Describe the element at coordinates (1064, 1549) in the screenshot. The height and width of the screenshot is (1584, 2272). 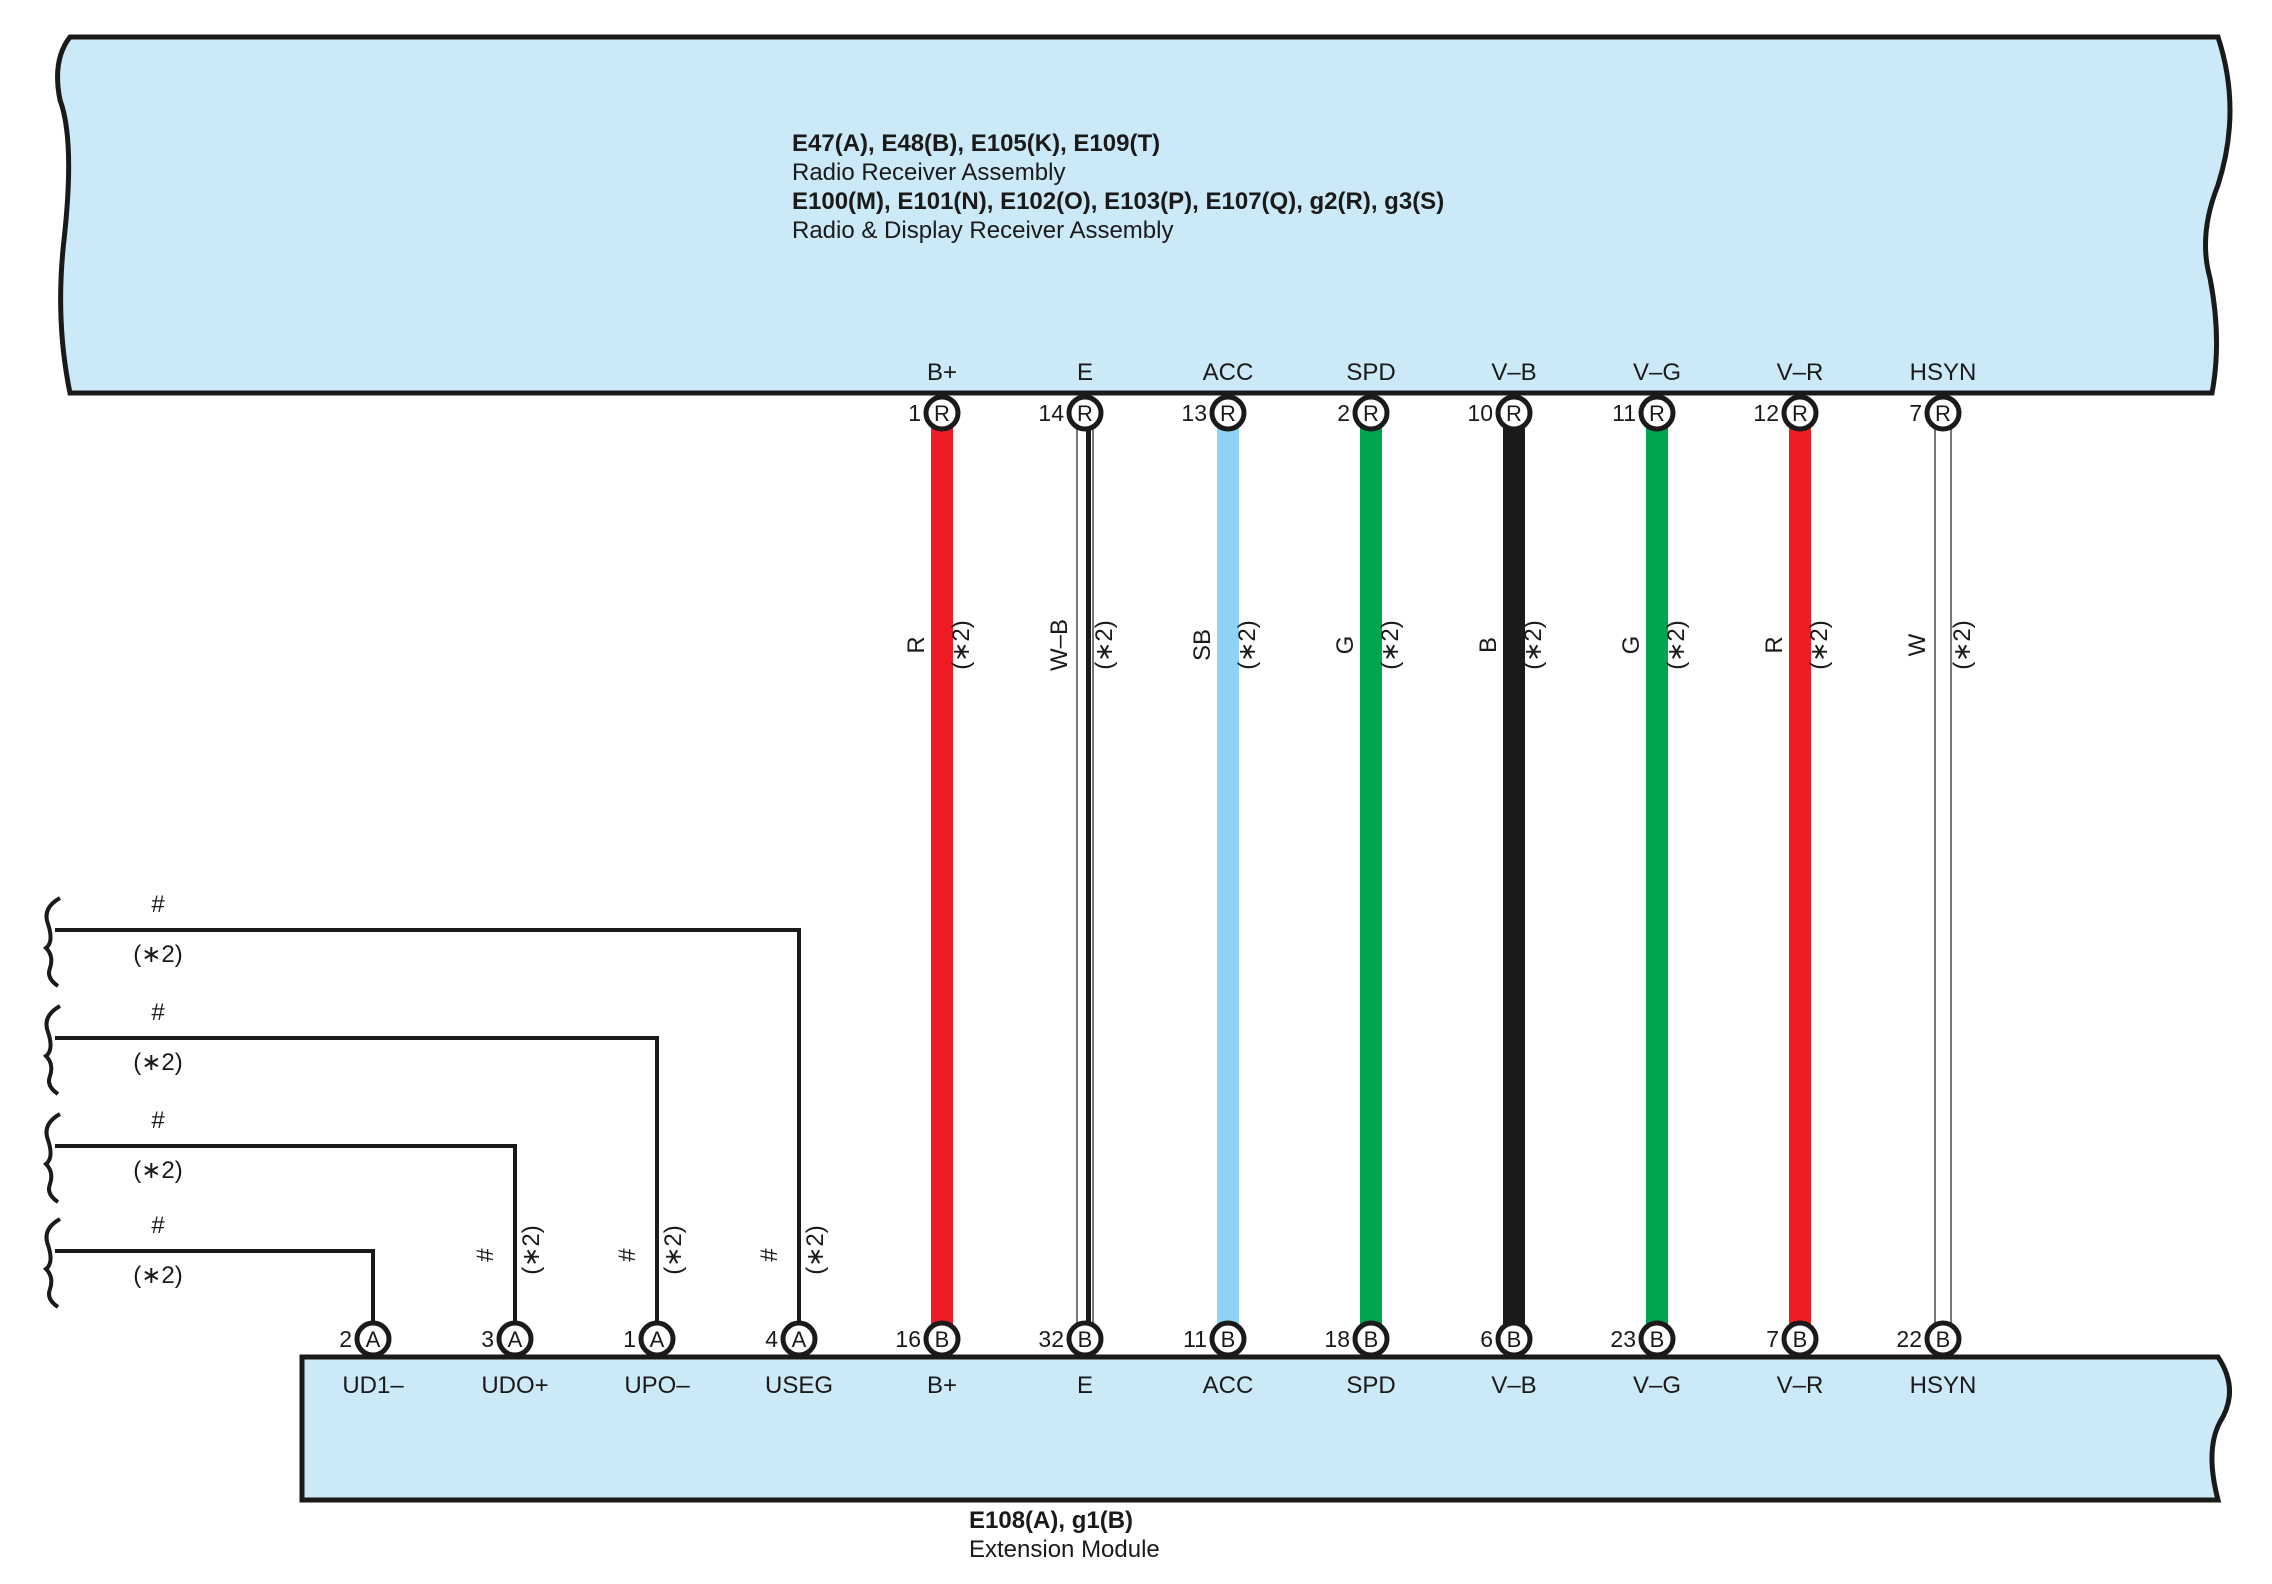
I see `extension-name: Extension Module` at that location.